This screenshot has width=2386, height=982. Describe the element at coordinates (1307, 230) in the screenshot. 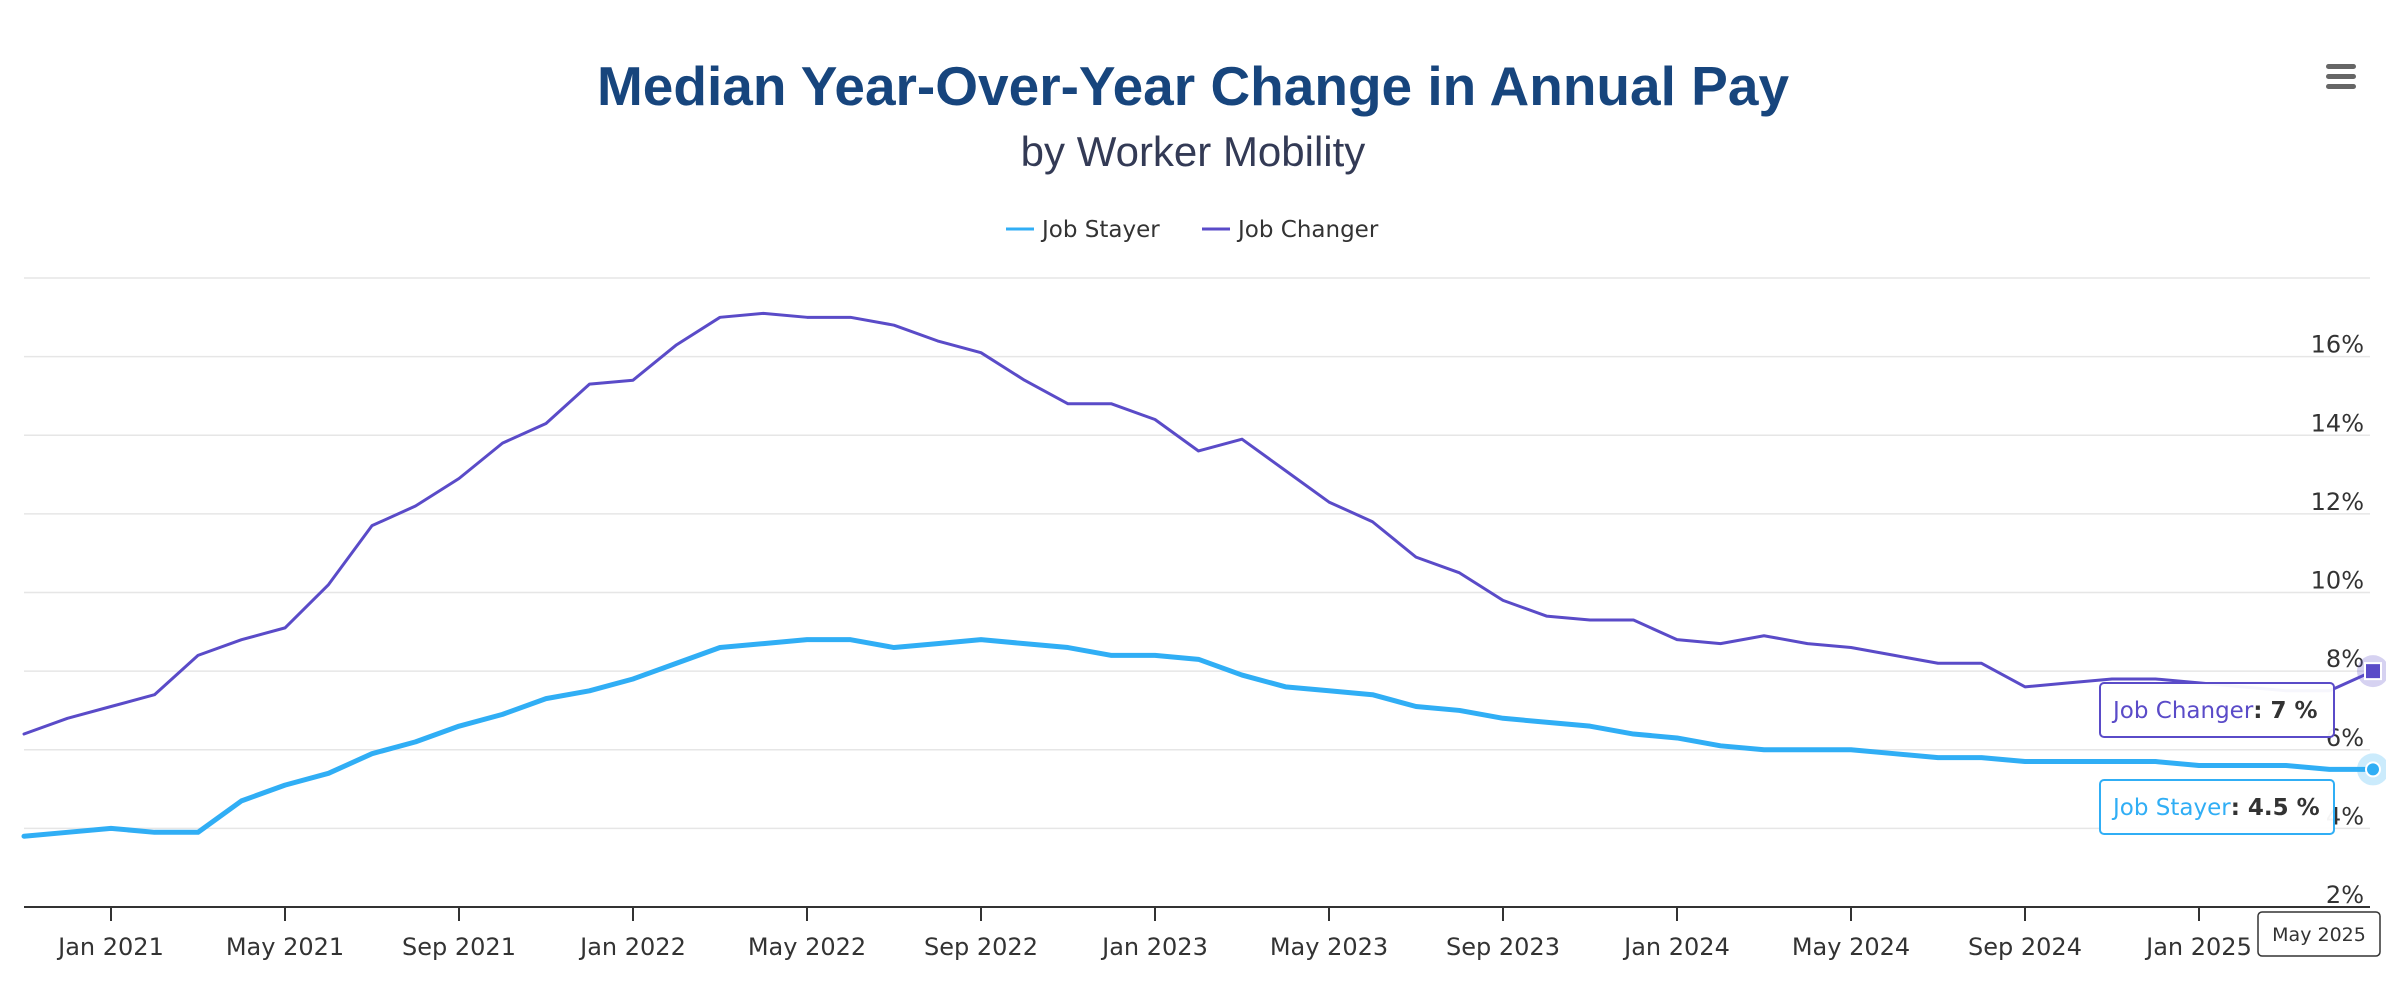

I see `legend-label-job-changer: Job Changer` at that location.